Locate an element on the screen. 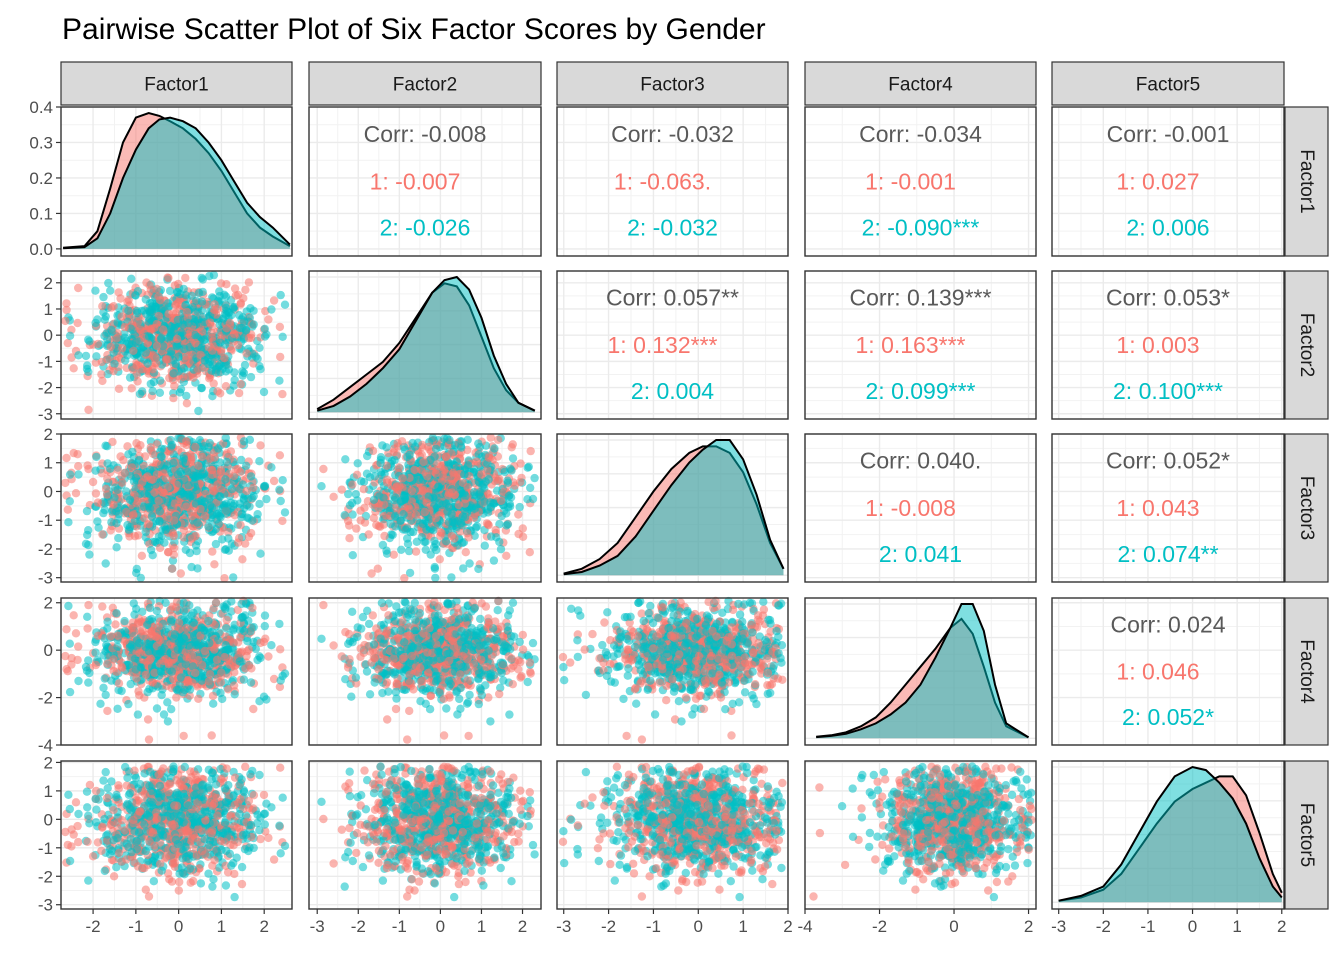 The width and height of the screenshot is (1344, 960). panel-border is located at coordinates (1168, 345).